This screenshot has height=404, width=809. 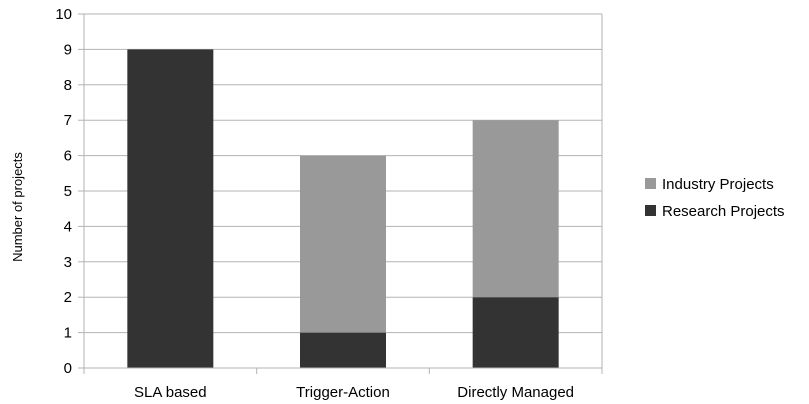 What do you see at coordinates (68, 191) in the screenshot?
I see `y-tick-label: 5` at bounding box center [68, 191].